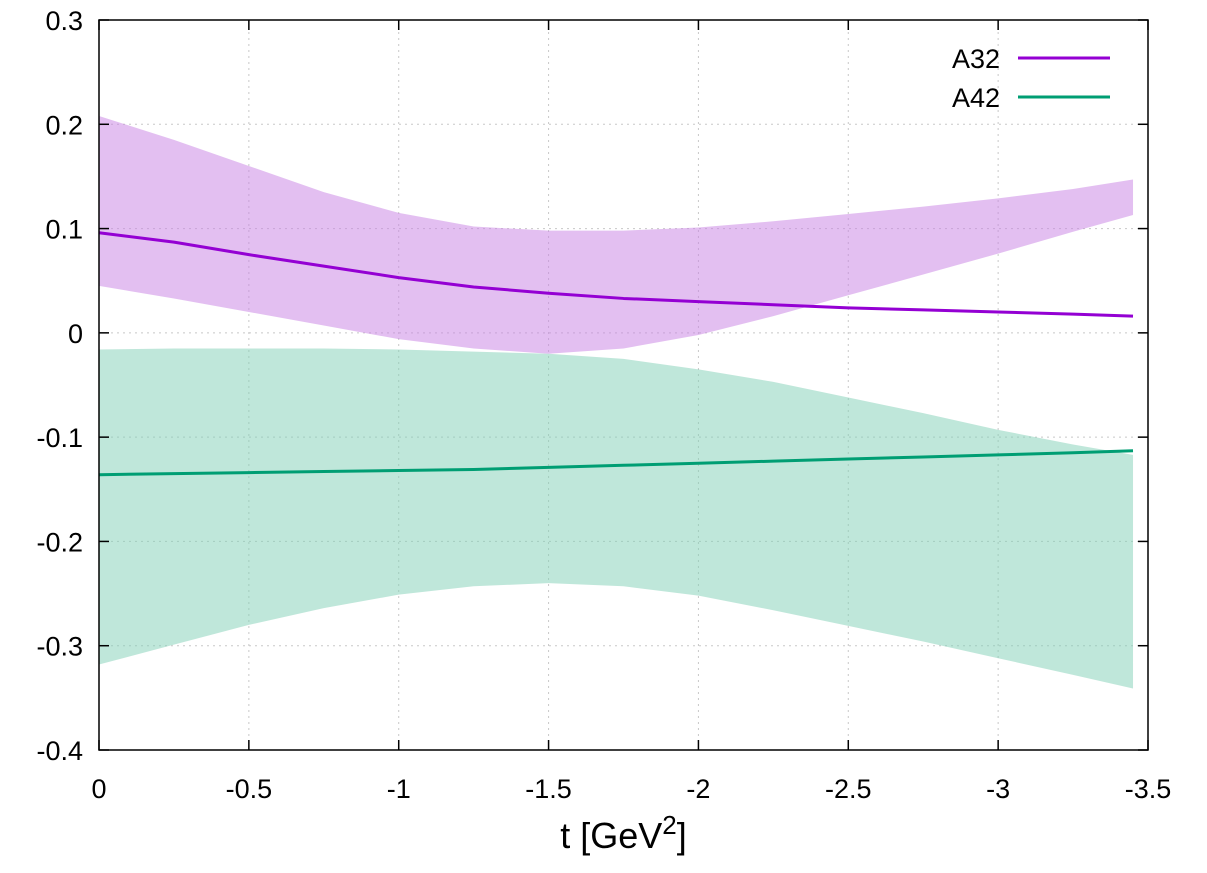 The height and width of the screenshot is (873, 1207). I want to click on y-tick-label: 0.1, so click(64, 230).